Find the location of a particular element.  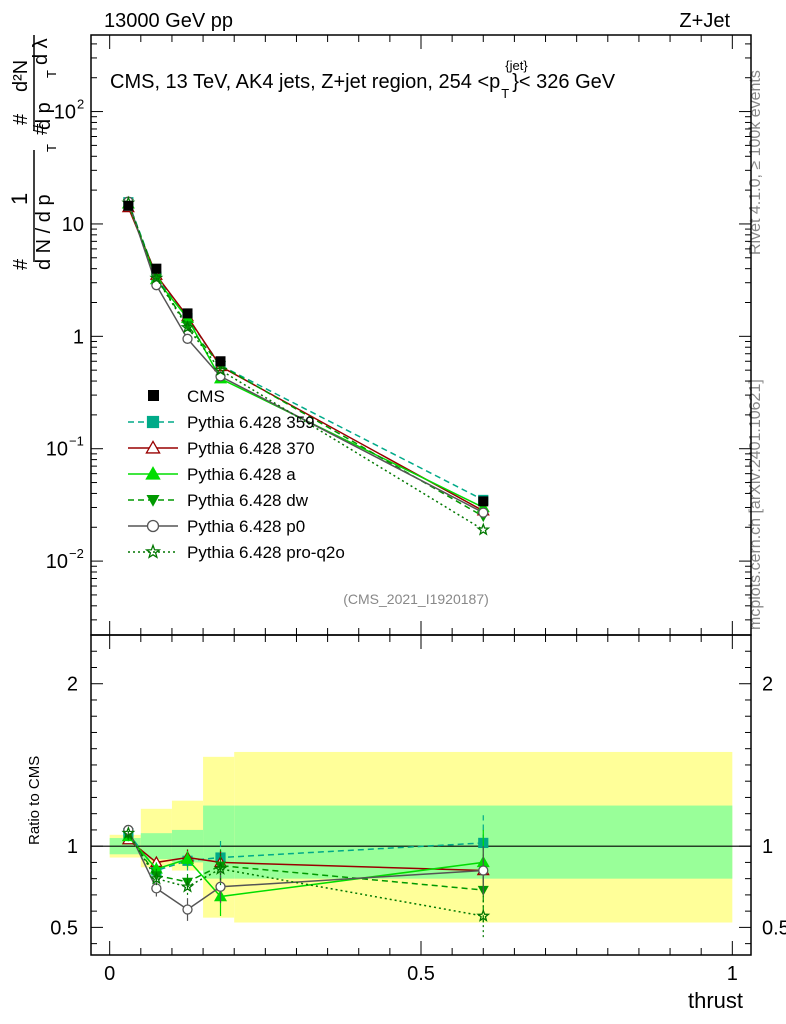

ylabel-dl: d λ is located at coordinates (41, 51).